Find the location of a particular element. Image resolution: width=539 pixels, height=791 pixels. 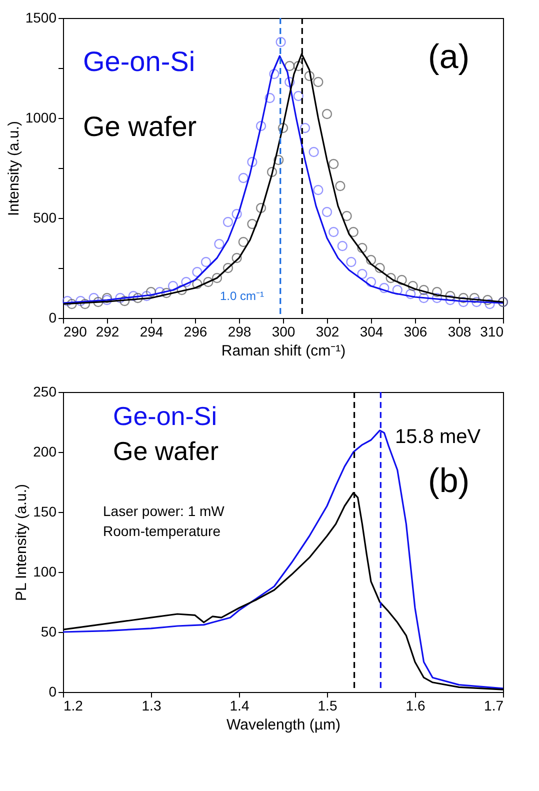

y-tick-label: 500 is located at coordinates (45, 218).